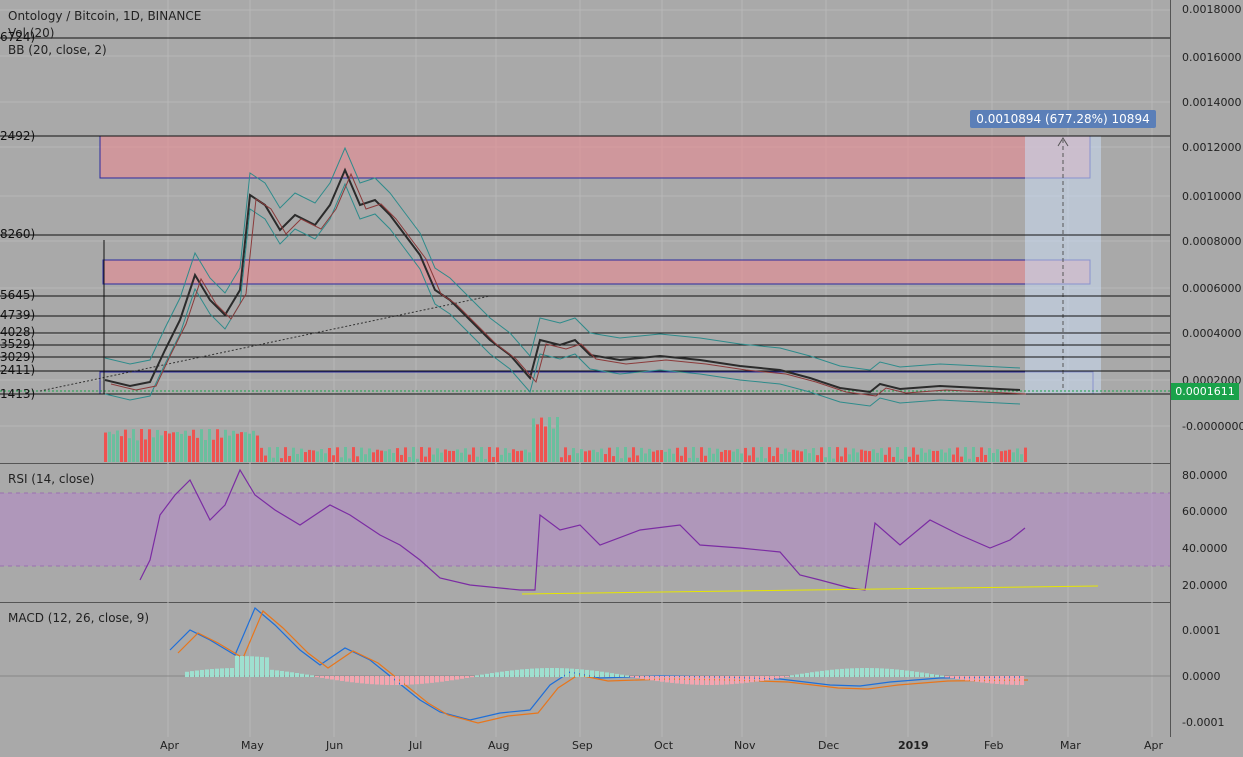 Image resolution: width=1243 pixels, height=757 pixels. Describe the element at coordinates (51, 479) in the screenshot. I see `rsi-indicator-label: RSI (14, close)` at that location.